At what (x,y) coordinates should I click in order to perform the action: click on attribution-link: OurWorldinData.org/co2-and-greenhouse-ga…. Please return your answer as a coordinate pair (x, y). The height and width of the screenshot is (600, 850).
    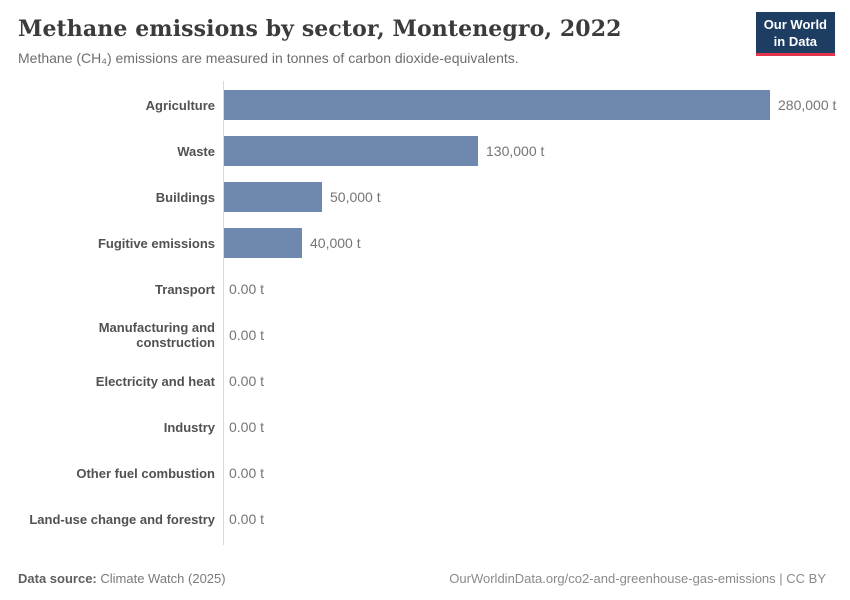
    Looking at the image, I should click on (637, 578).